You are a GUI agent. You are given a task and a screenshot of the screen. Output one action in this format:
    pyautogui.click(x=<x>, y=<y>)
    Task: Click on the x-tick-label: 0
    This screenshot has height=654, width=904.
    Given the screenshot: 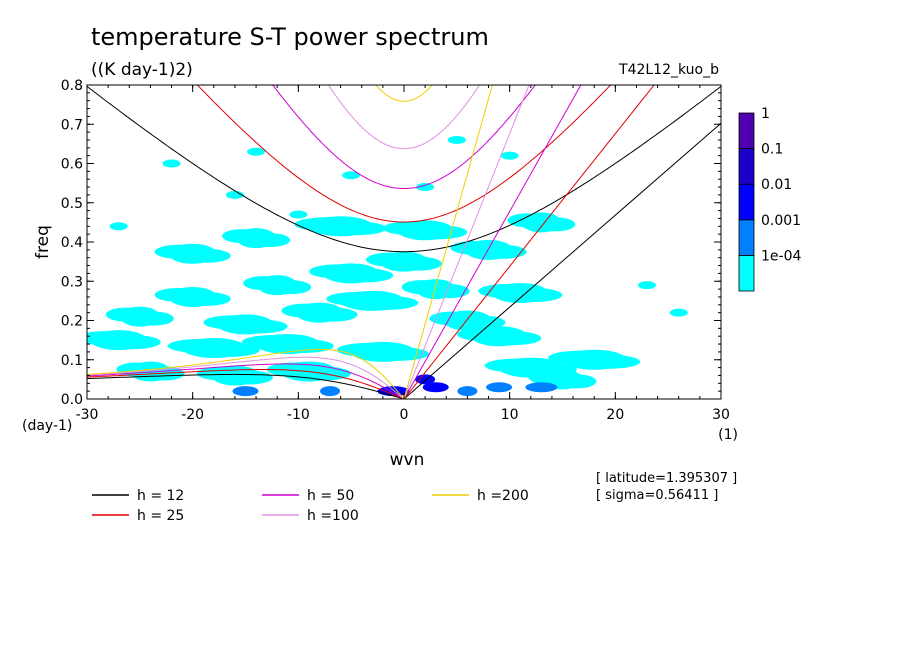 What is the action you would take?
    pyautogui.click(x=404, y=415)
    